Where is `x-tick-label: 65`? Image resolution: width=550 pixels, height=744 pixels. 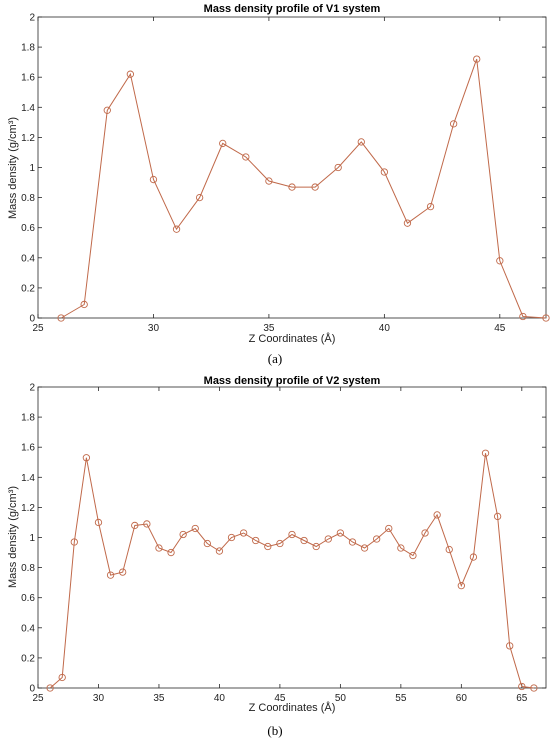
x-tick-label: 65 is located at coordinates (522, 698).